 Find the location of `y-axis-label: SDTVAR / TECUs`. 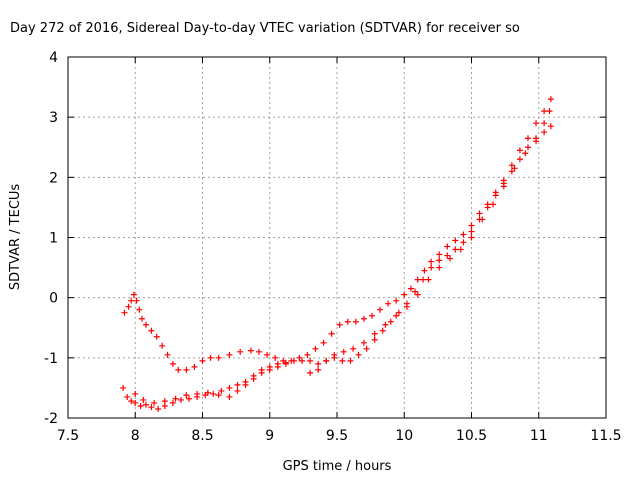

y-axis-label: SDTVAR / TECUs is located at coordinates (15, 237).